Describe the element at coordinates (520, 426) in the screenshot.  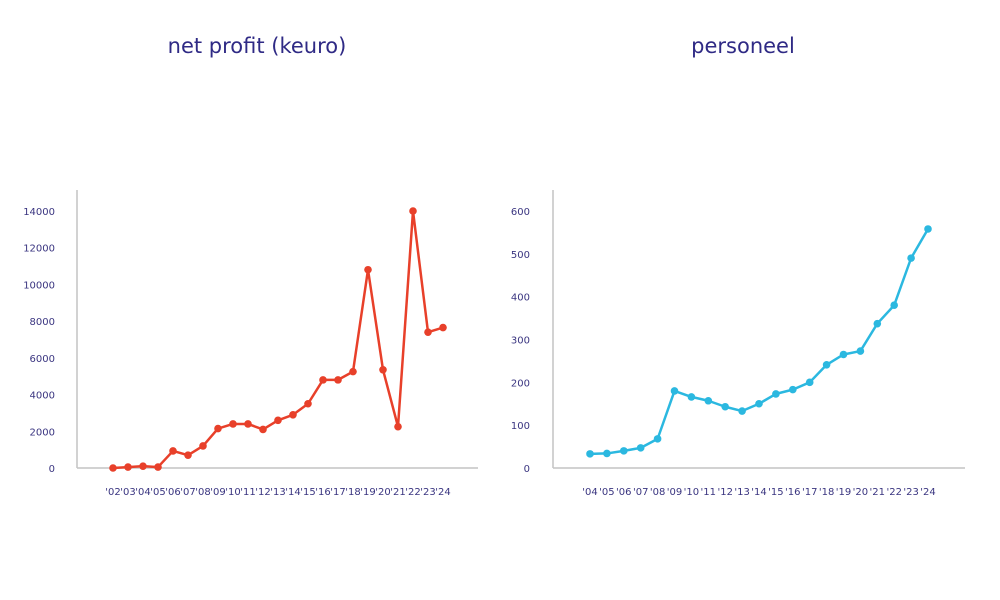
I see `y-tick-label: 100` at that location.